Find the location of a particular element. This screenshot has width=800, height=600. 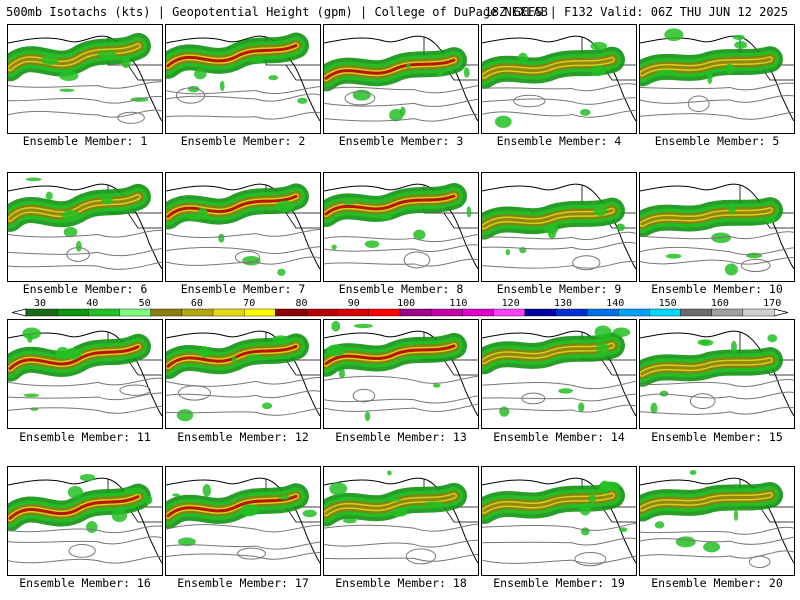

colorbar-tick-label: 30 is located at coordinates (40, 303).